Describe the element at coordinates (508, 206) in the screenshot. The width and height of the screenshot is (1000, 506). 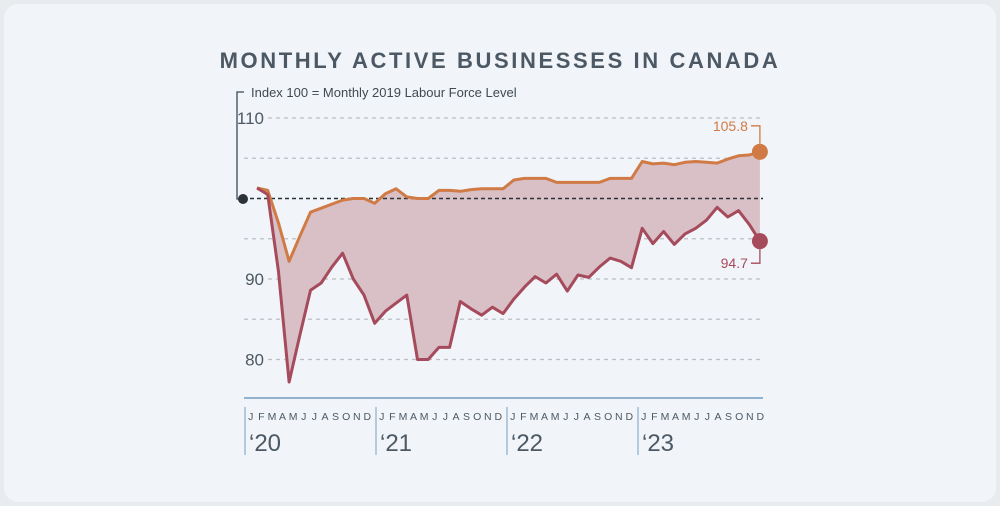
I see `series-upper-line` at that location.